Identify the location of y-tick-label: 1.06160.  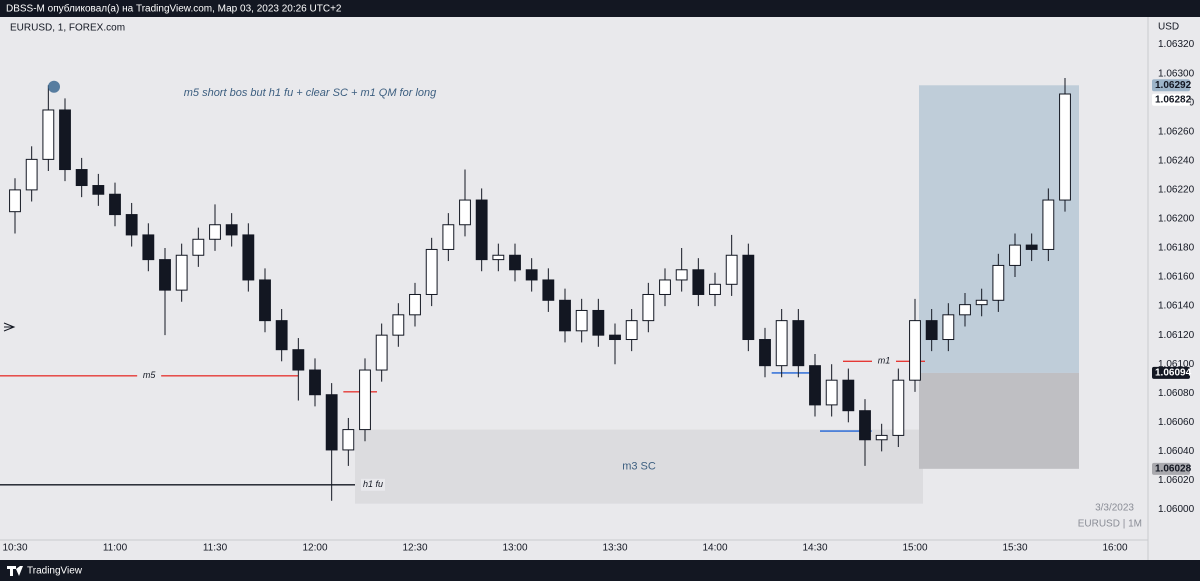
(1176, 277).